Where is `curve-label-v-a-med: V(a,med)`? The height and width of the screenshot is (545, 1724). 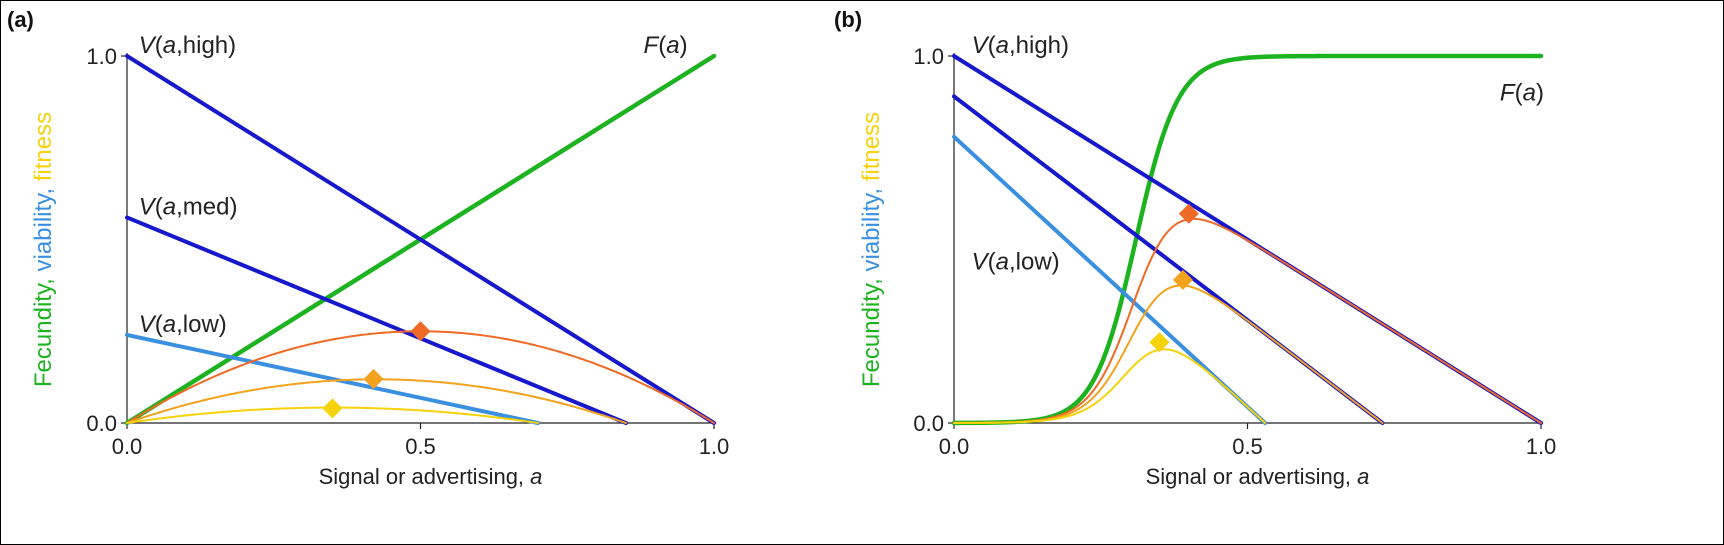 curve-label-v-a-med: V(a,med) is located at coordinates (188, 206).